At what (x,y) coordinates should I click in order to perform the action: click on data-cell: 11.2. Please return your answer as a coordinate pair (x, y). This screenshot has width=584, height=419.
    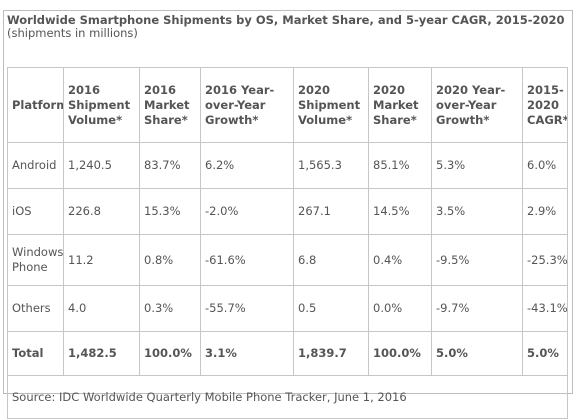
    Looking at the image, I should click on (101, 260).